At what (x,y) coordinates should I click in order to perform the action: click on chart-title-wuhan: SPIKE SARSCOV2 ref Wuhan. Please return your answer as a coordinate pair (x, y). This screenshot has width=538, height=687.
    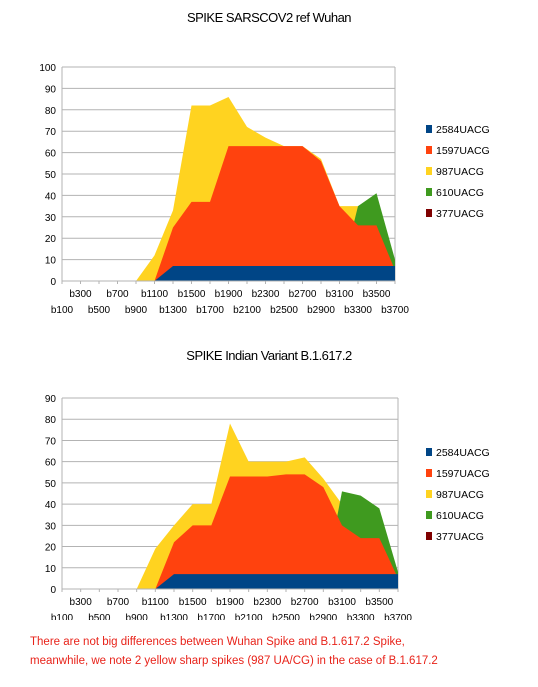
    Looking at the image, I should click on (269, 17).